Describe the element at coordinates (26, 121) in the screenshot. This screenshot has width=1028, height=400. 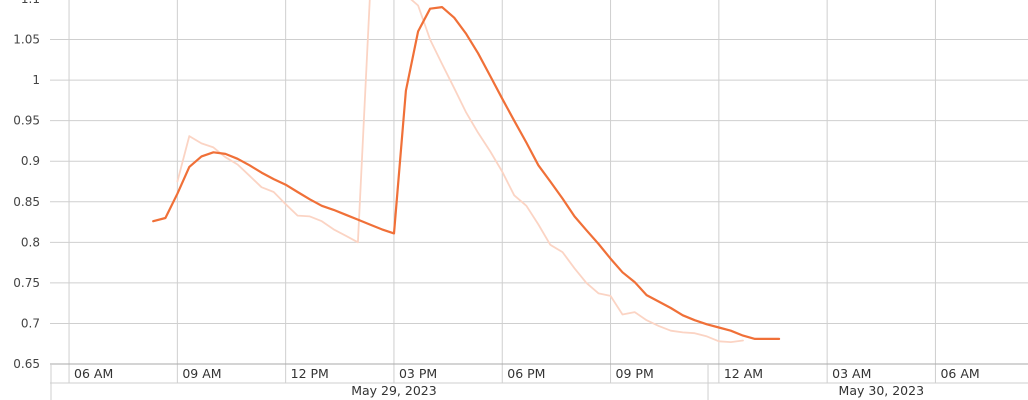
I see `y-tick-label: 0.95` at that location.